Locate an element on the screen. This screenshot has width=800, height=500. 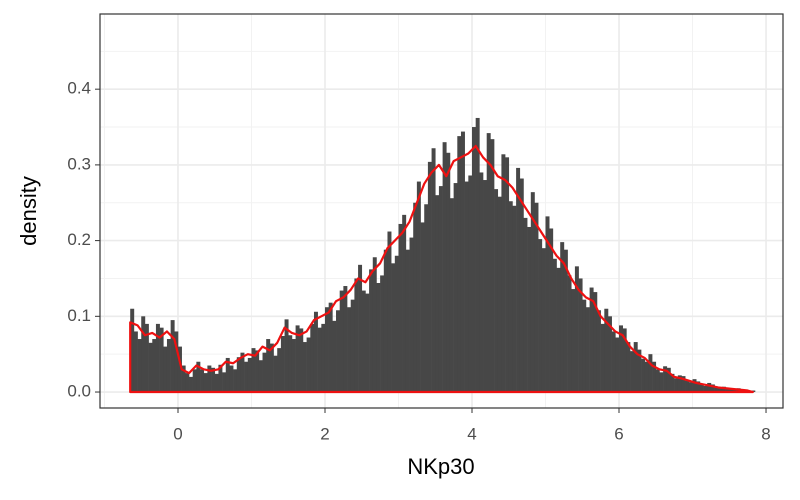
x-tick-label: 2 is located at coordinates (324, 433).